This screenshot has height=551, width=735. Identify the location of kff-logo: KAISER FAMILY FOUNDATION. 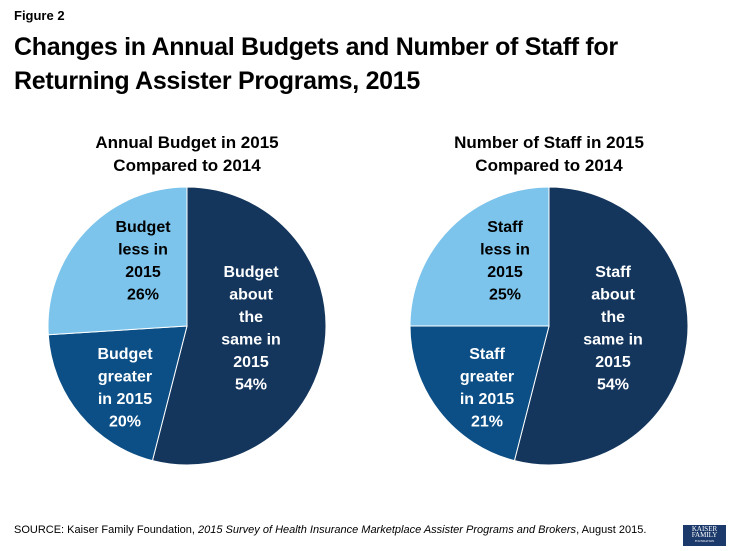
(704, 535).